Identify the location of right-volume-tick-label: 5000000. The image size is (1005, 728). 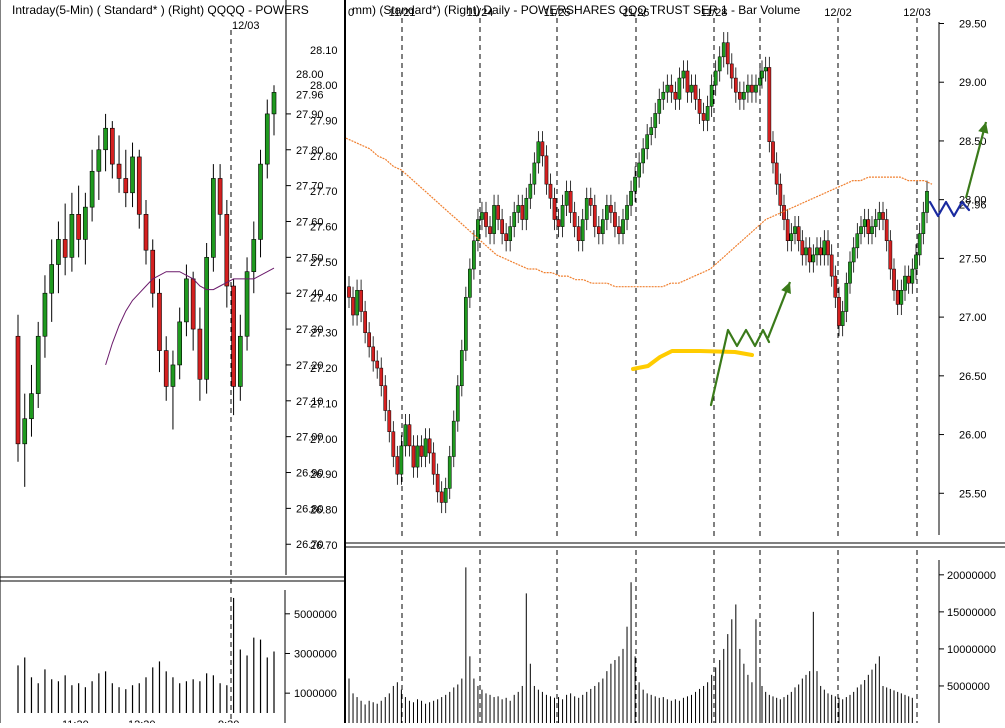
(968, 687).